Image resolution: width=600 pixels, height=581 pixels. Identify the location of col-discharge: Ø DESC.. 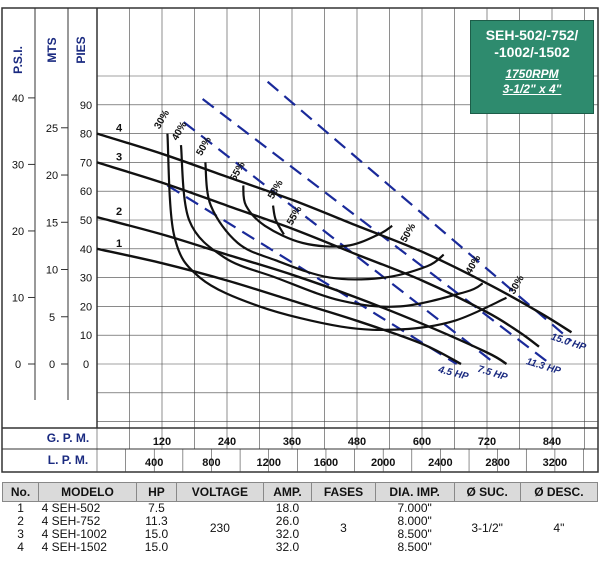
(559, 492).